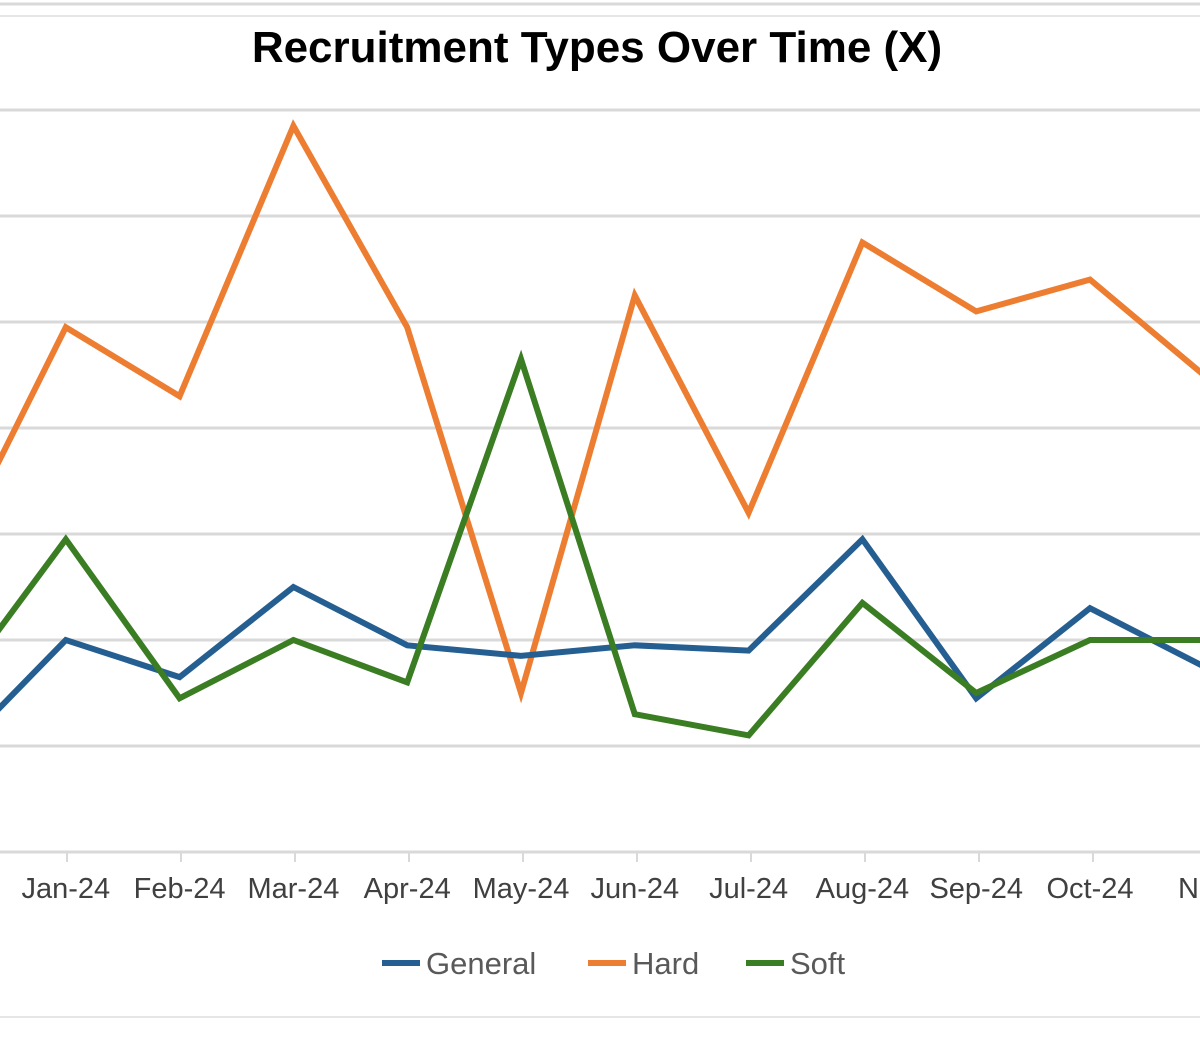 The width and height of the screenshot is (1200, 1048). Describe the element at coordinates (481, 963) in the screenshot. I see `legend-label: General` at that location.